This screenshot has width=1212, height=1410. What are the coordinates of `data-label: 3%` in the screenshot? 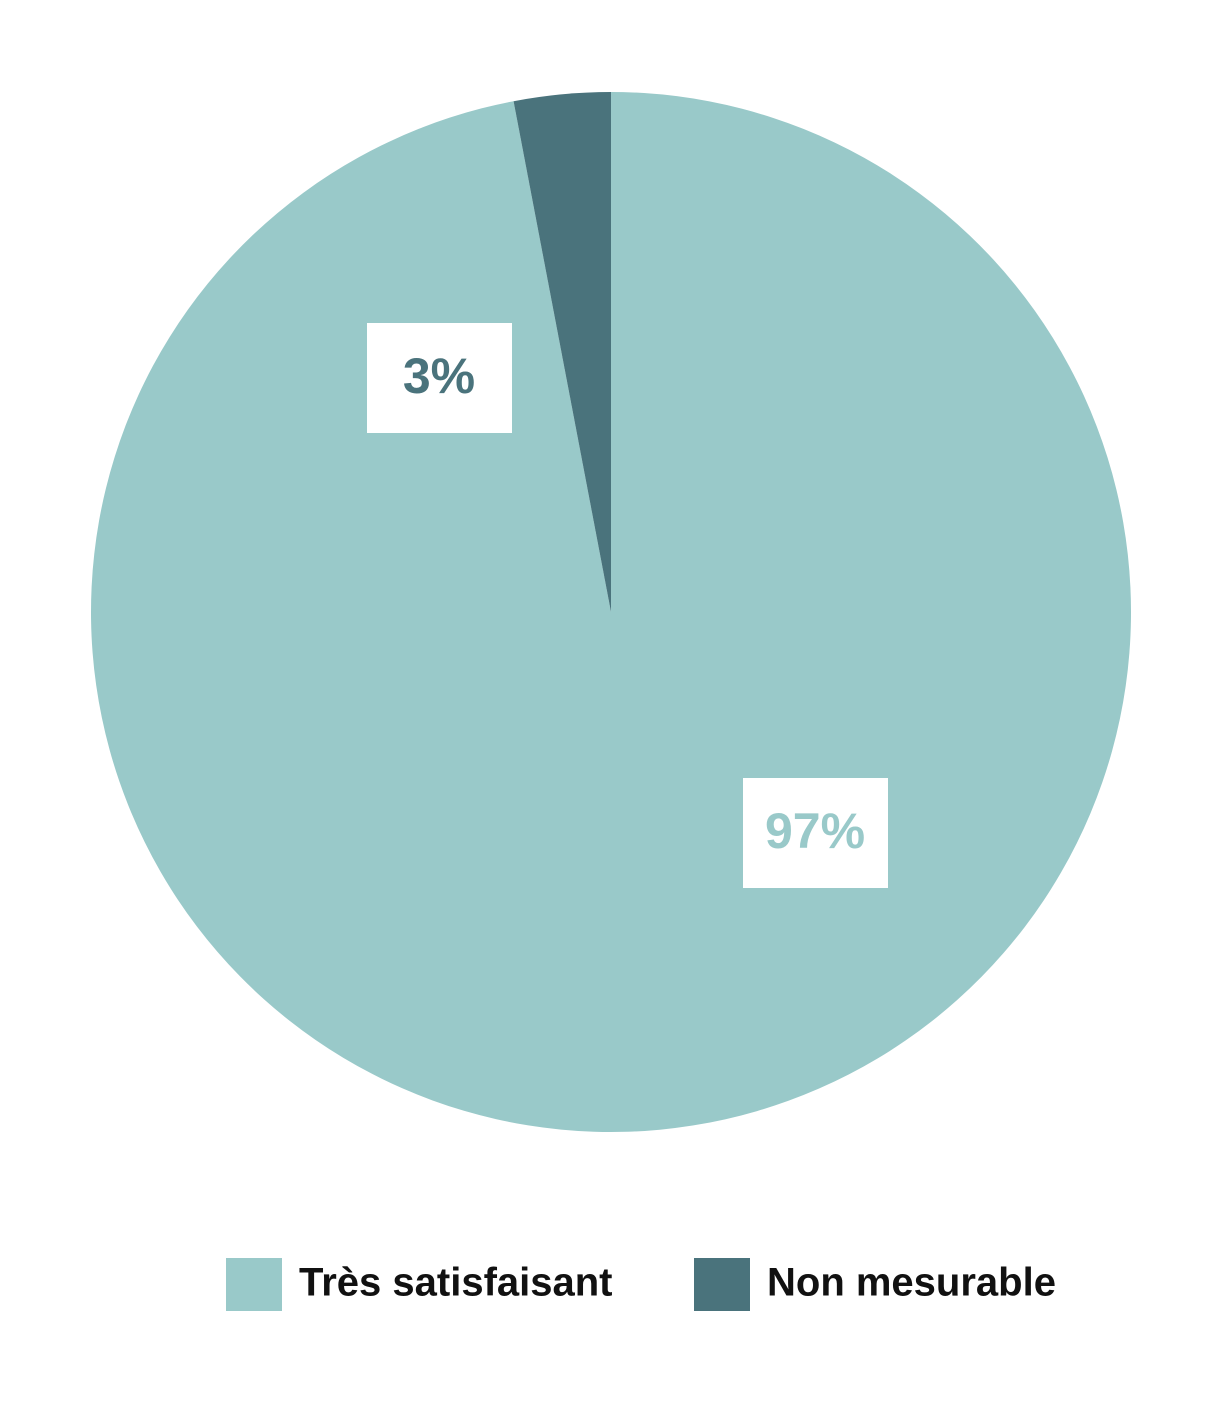 It's located at (439, 376).